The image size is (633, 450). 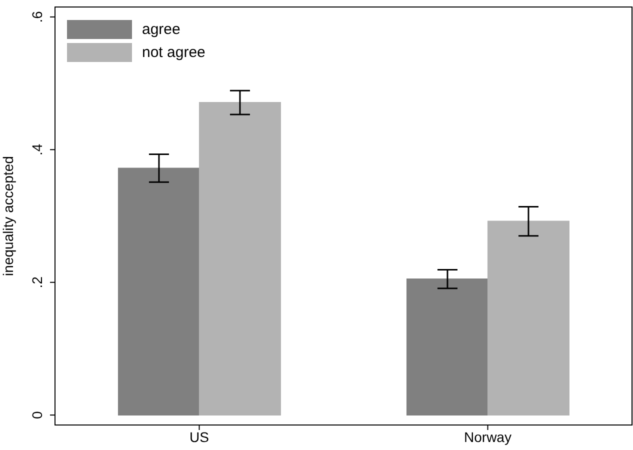 I want to click on x-tick-label: US, so click(x=199, y=436).